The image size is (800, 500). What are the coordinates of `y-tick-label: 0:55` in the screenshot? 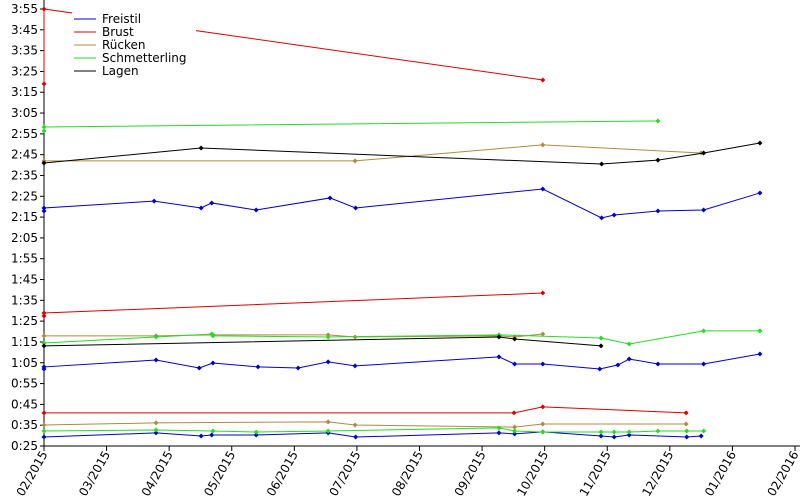 It's located at (24, 384).